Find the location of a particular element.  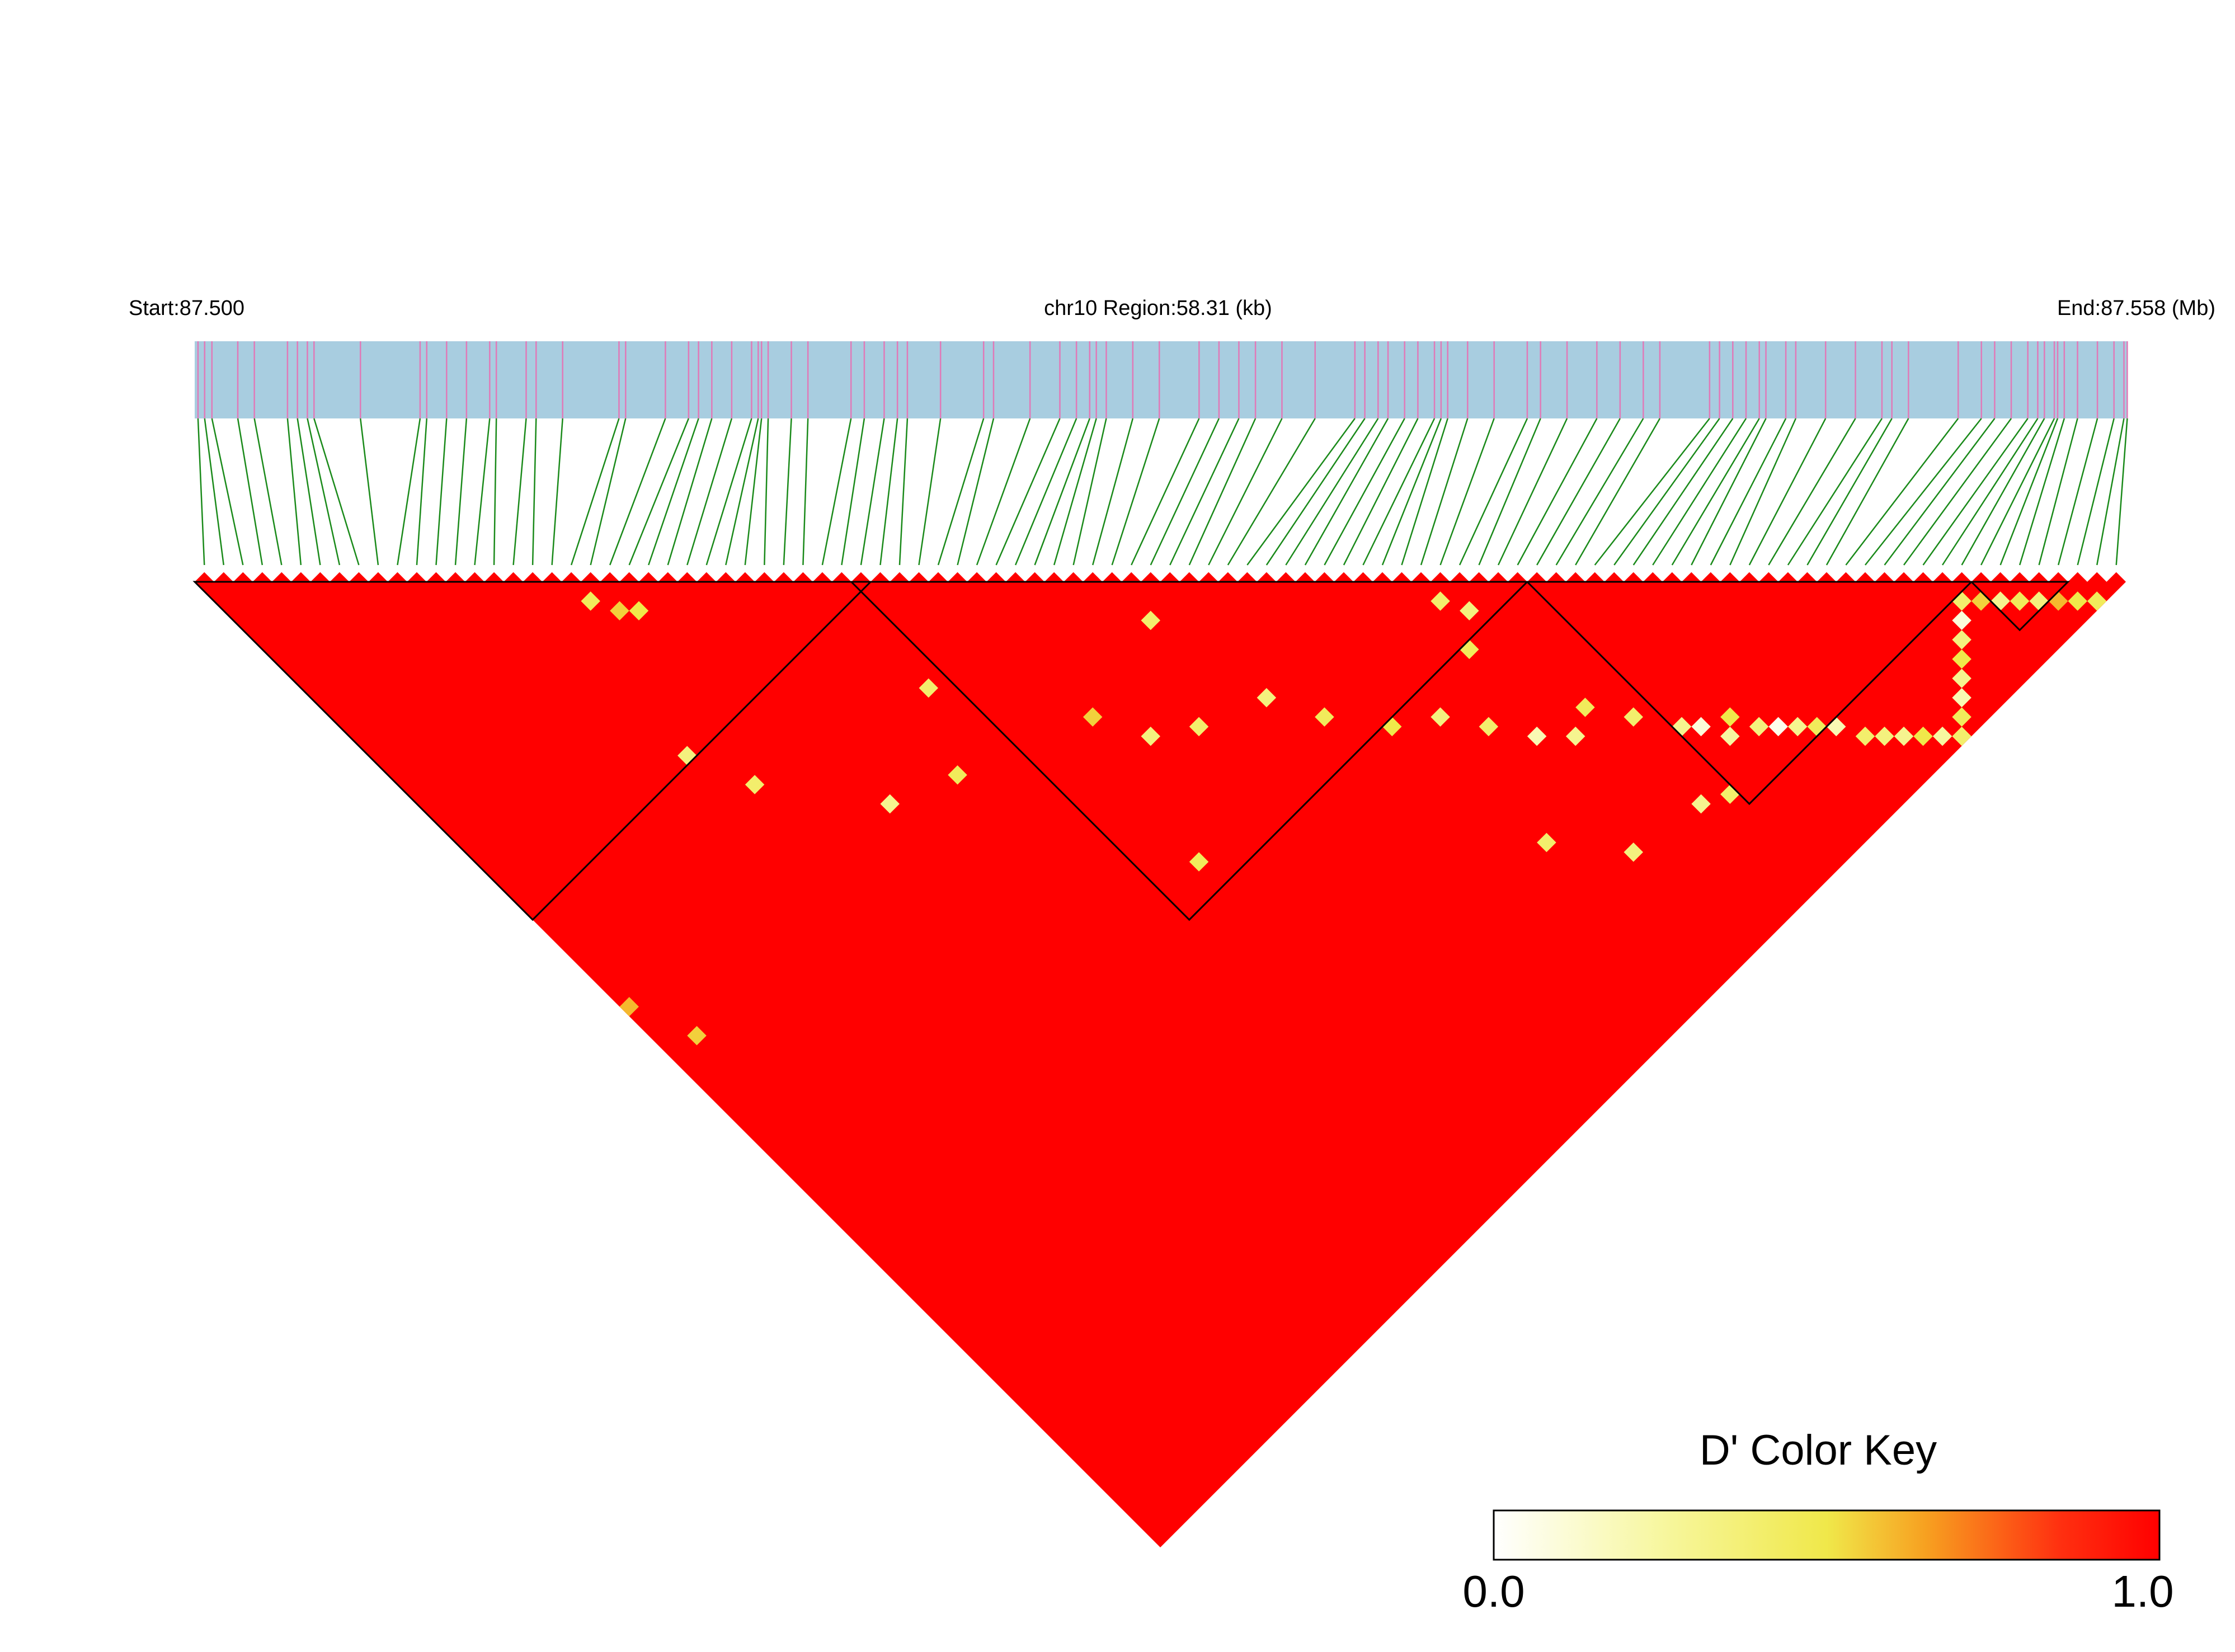

color-key-title: D' Color Key is located at coordinates (1818, 1451).